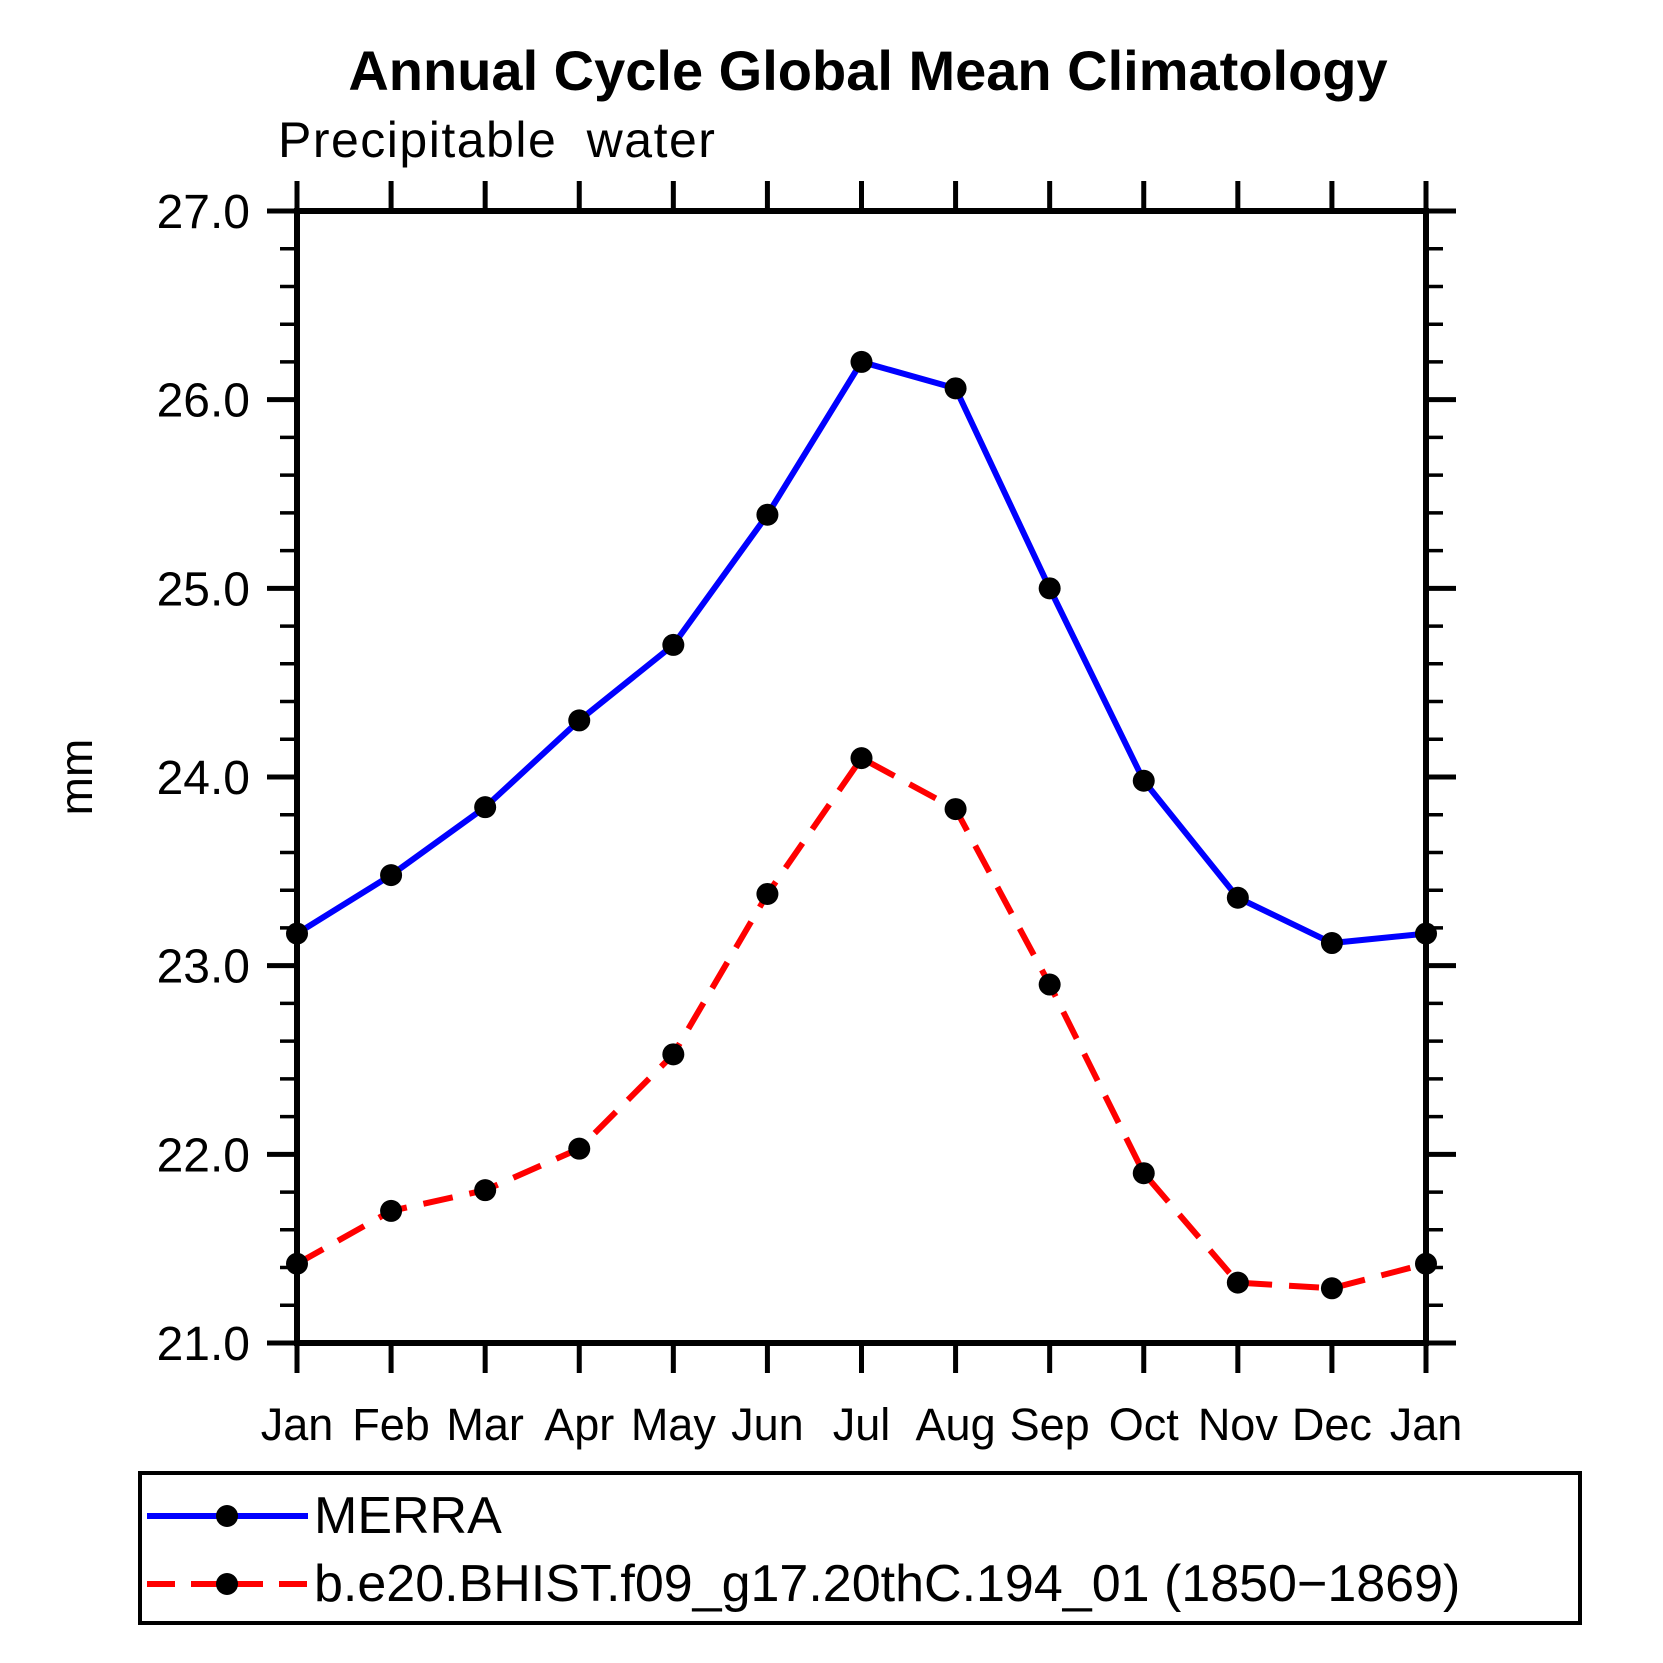  Describe the element at coordinates (76, 777) in the screenshot. I see `y-axis-title: mm` at that location.